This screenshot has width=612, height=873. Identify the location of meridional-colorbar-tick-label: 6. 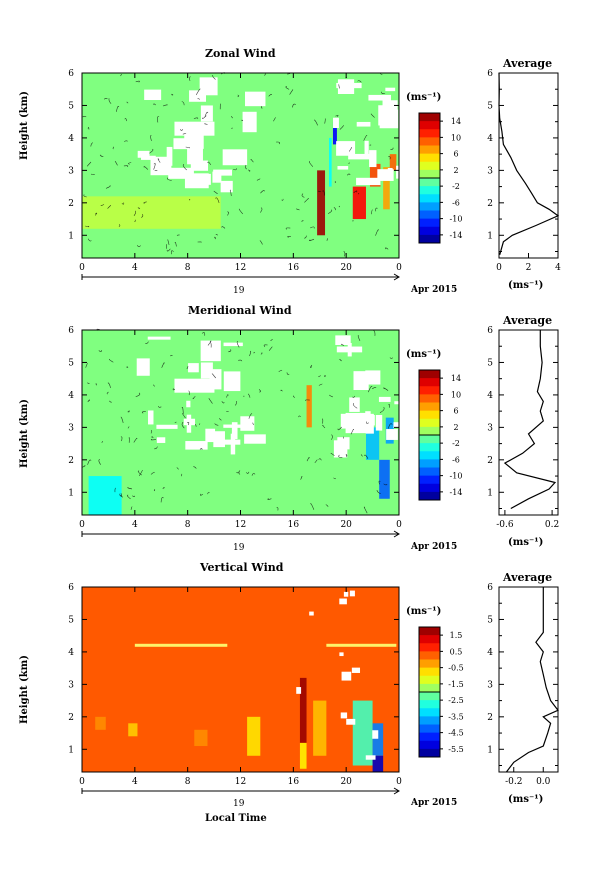
(455, 411).